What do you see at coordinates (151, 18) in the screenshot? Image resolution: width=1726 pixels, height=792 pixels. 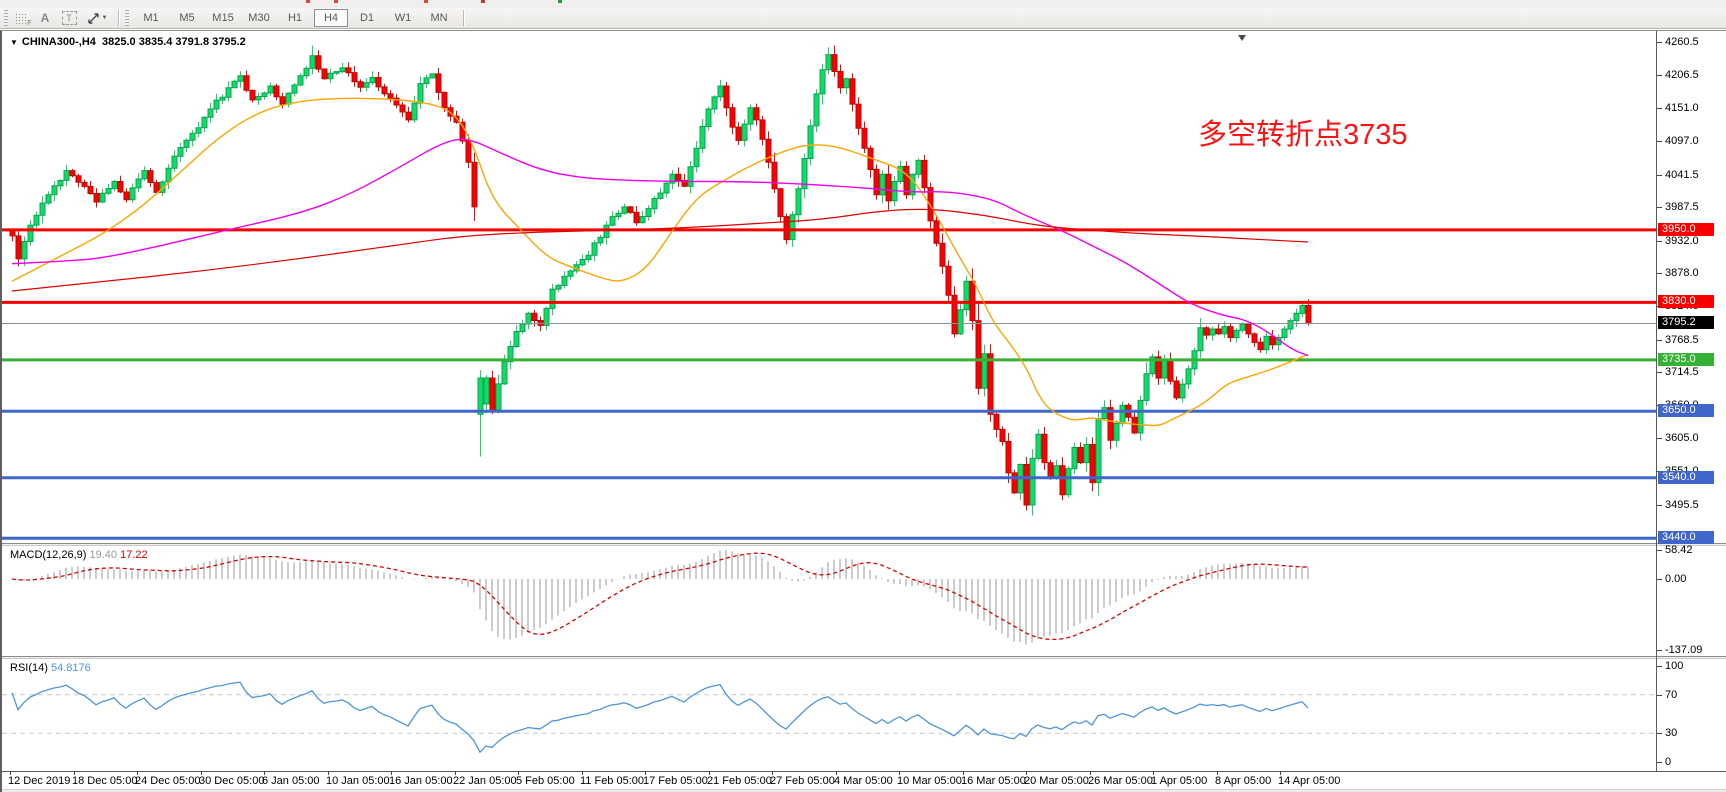 I see `timeframe-button-M1: M1` at bounding box center [151, 18].